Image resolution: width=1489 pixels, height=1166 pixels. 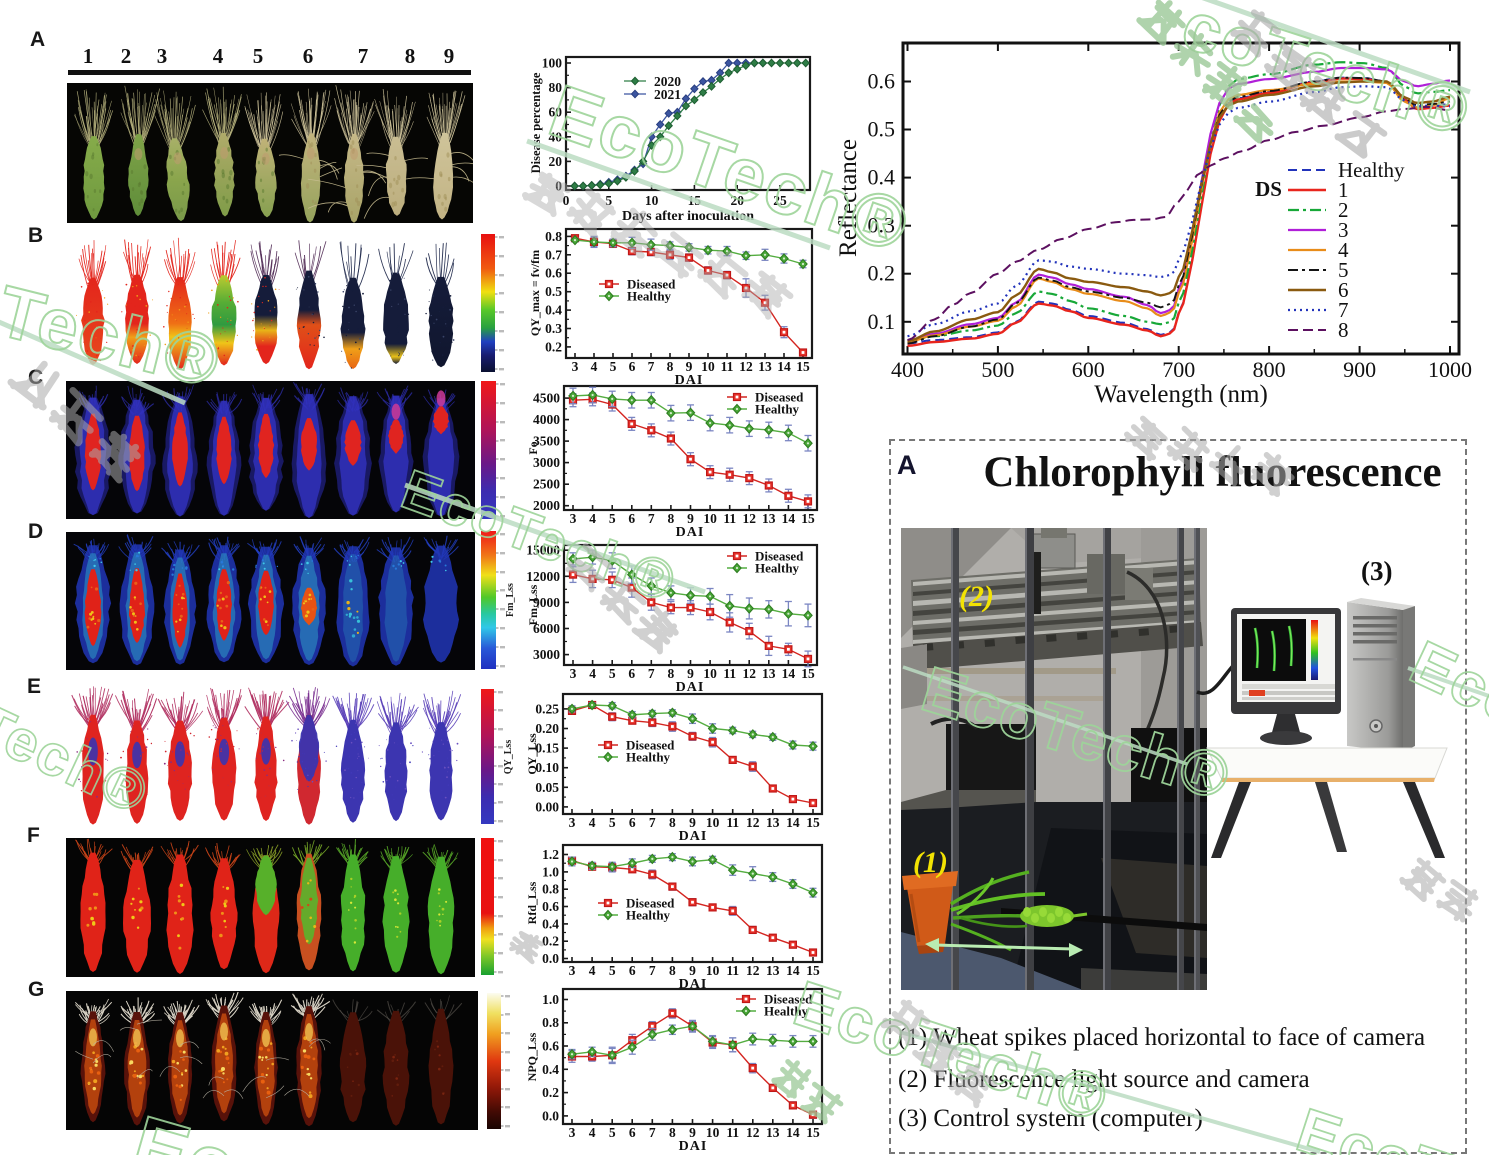 I want to click on svg-text: NPQ_Lss, so click(x=532, y=1056).